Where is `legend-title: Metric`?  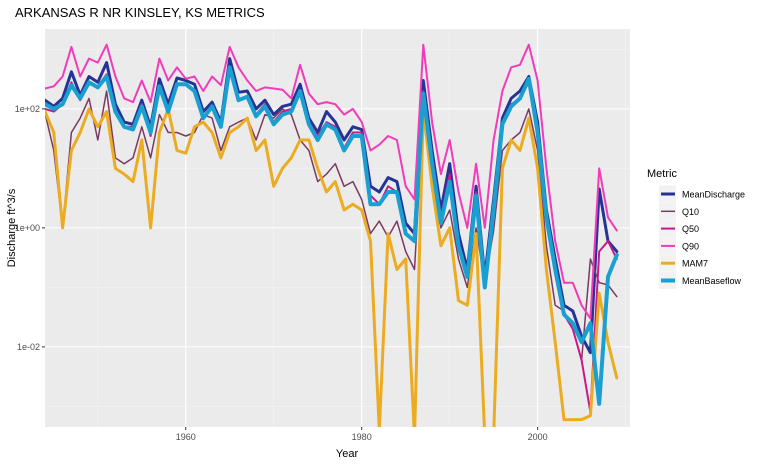 legend-title: Metric is located at coordinates (662, 174).